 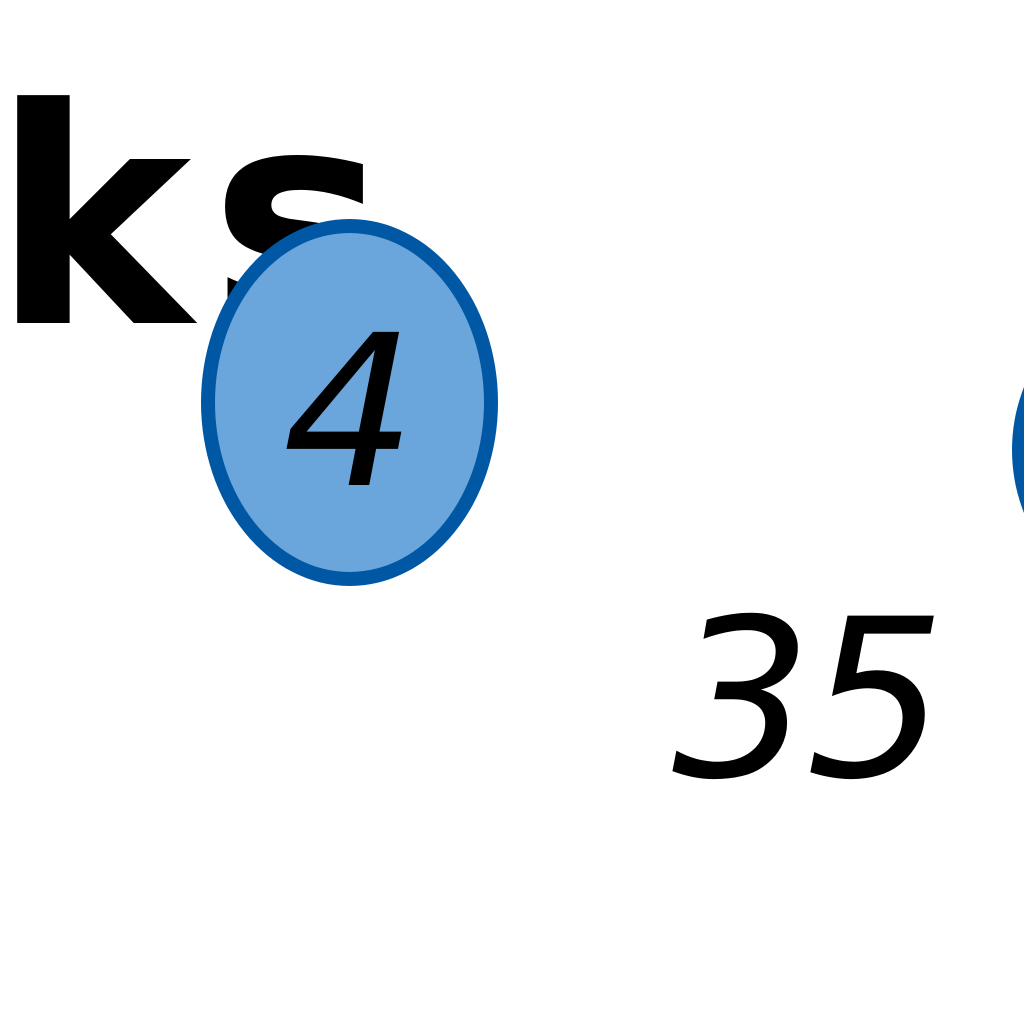 I want to click on graph-node: 4, so click(x=349, y=402).